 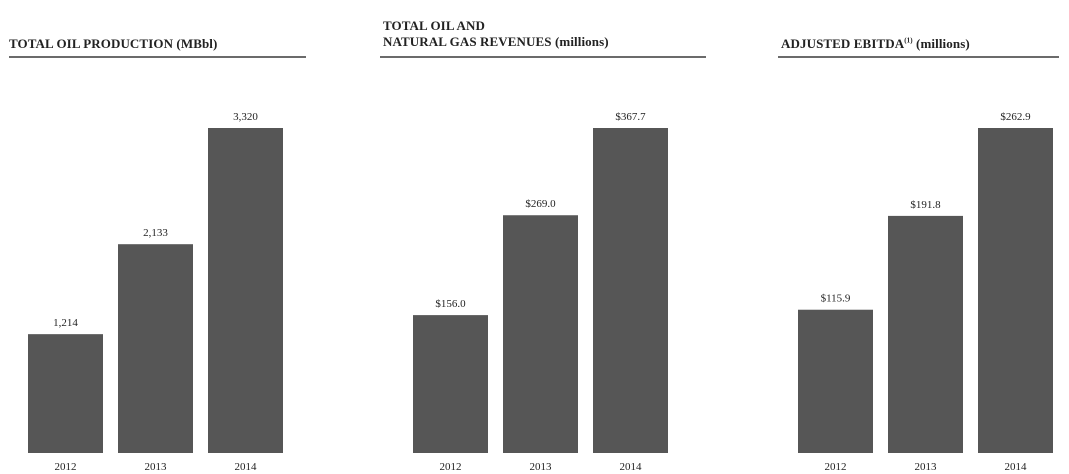 What do you see at coordinates (246, 467) in the screenshot?
I see `x-tick-label-oil-production-2014: 2014` at bounding box center [246, 467].